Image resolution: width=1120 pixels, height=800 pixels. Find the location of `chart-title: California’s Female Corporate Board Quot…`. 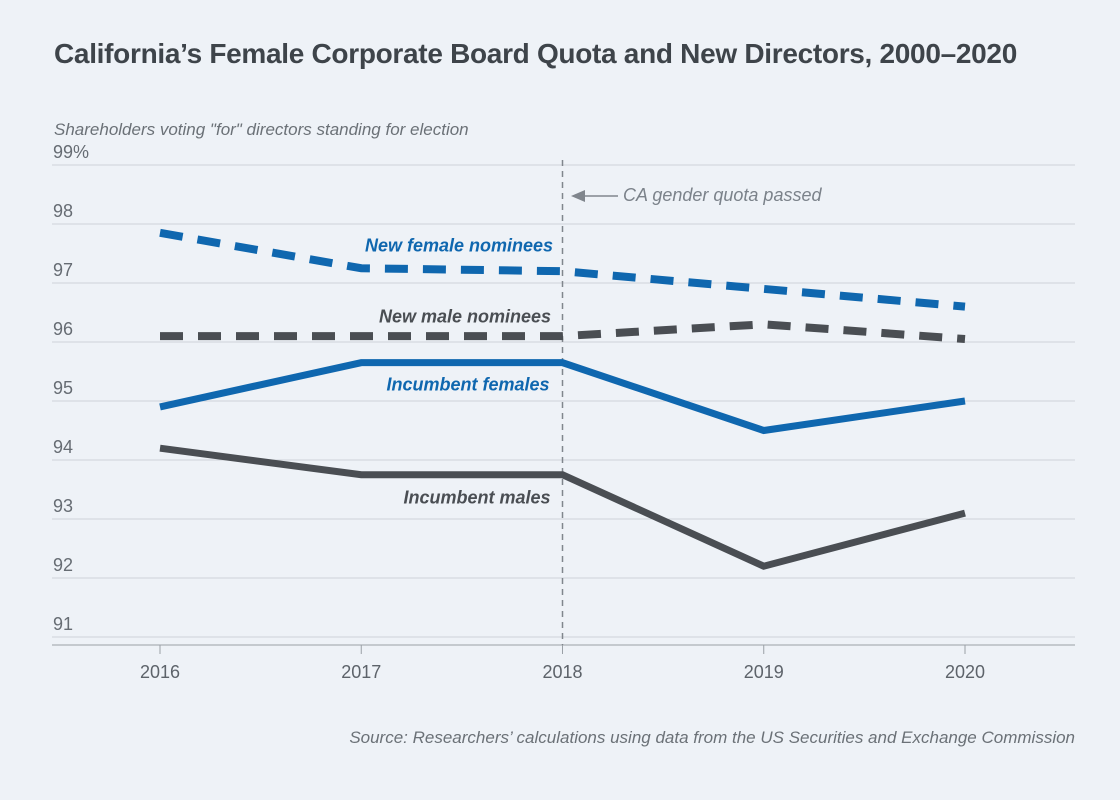

chart-title: California’s Female Corporate Board Quot… is located at coordinates (535, 53).